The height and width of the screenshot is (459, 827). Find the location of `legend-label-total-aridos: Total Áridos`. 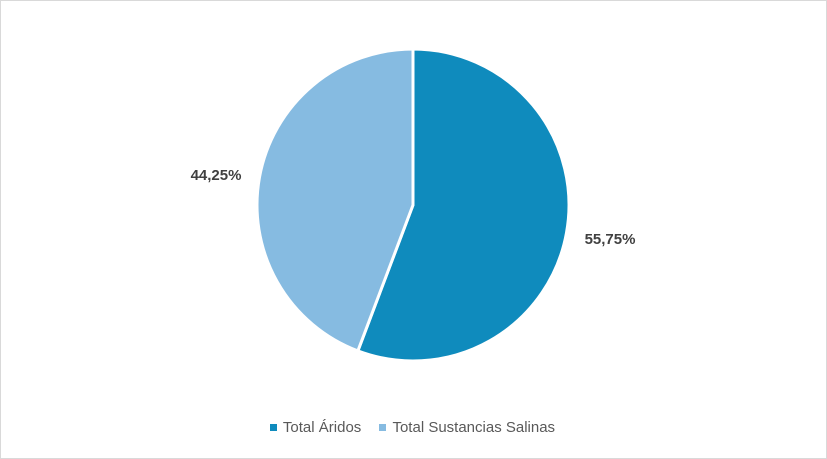

legend-label-total-aridos: Total Áridos is located at coordinates (322, 427).